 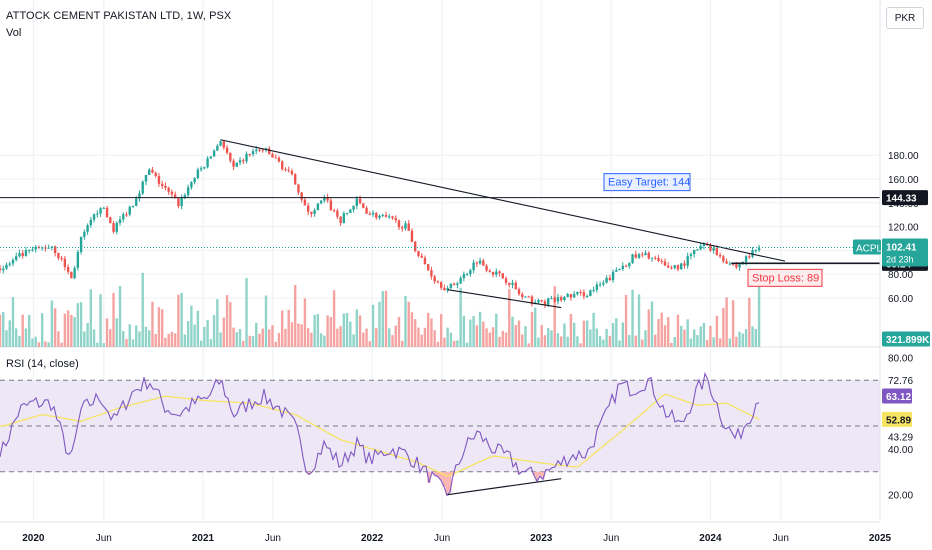 I want to click on price-tick-label: 120.00, so click(x=903, y=228).